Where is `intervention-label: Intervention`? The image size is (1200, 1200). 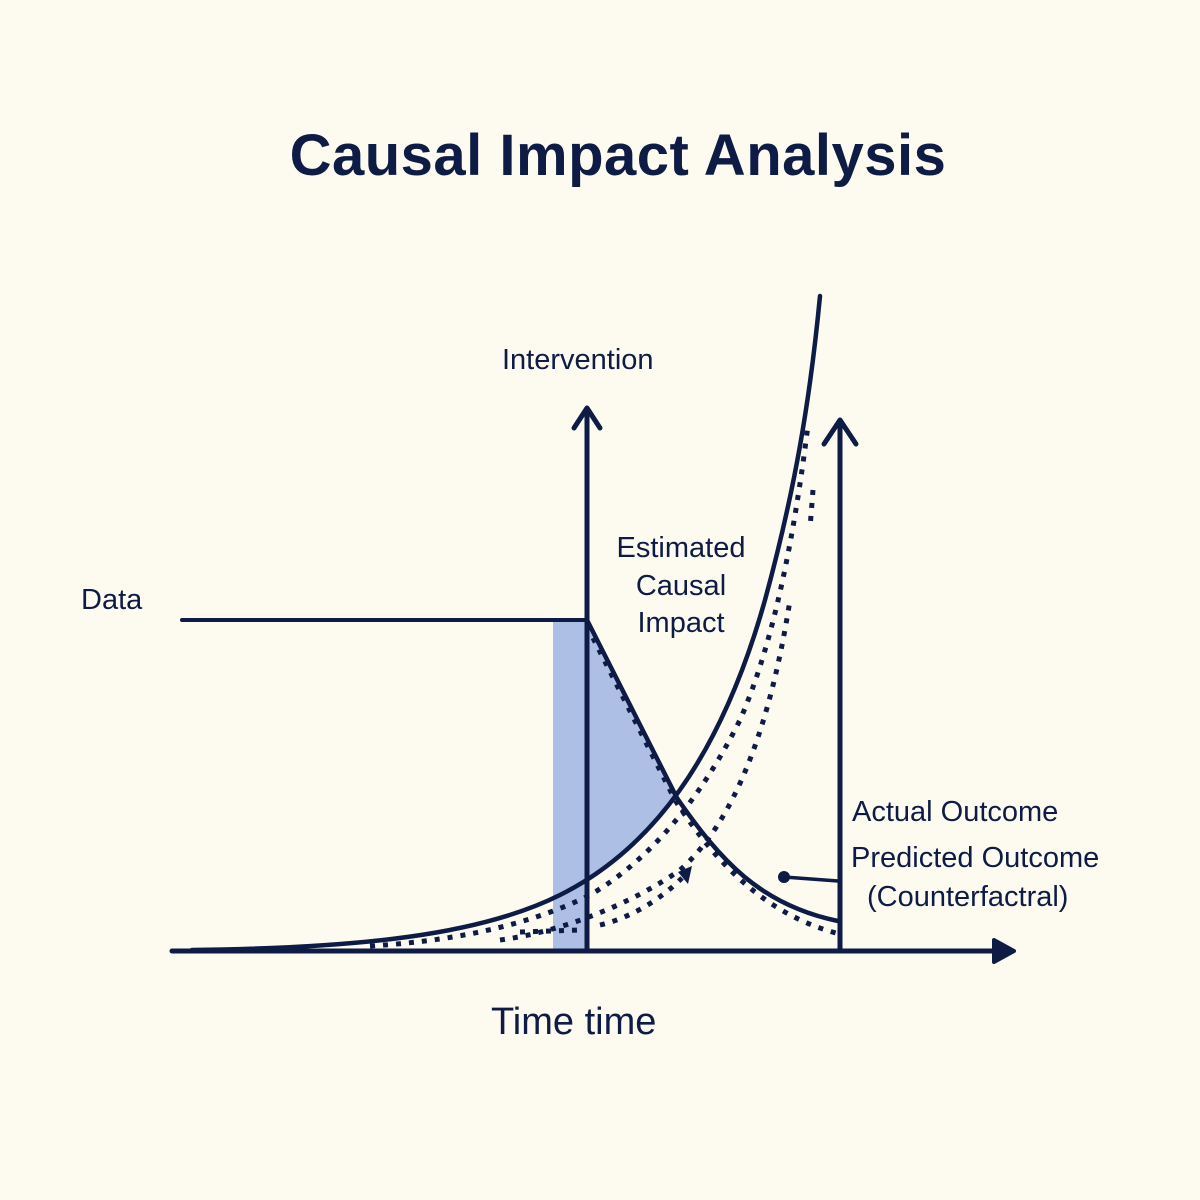
intervention-label: Intervention is located at coordinates (578, 360).